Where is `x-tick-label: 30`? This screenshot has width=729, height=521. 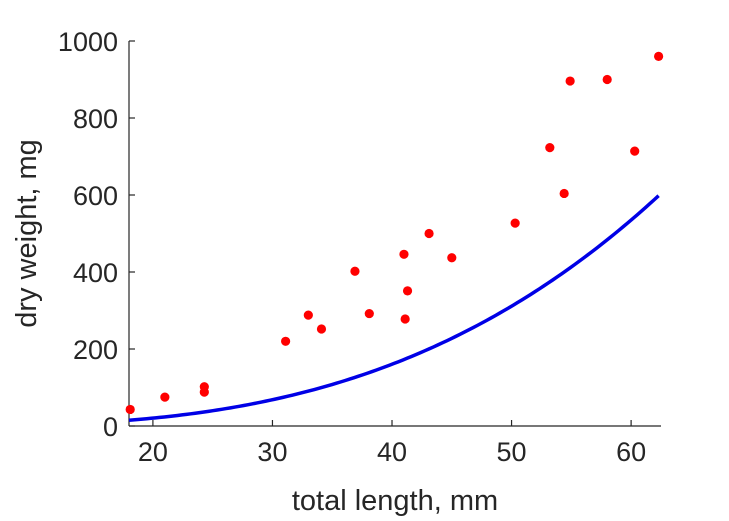 x-tick-label: 30 is located at coordinates (272, 452).